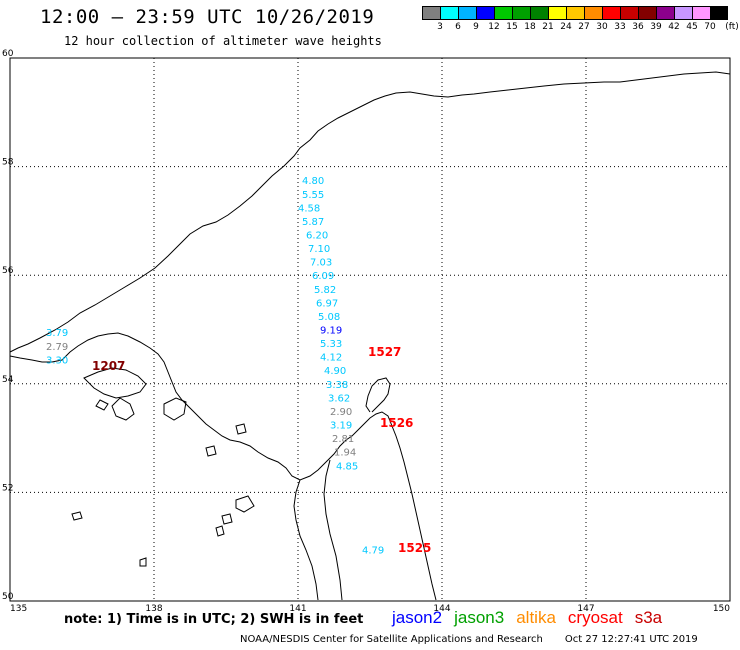  Describe the element at coordinates (8, 597) in the screenshot. I see `lat-tick-label: 50` at that location.